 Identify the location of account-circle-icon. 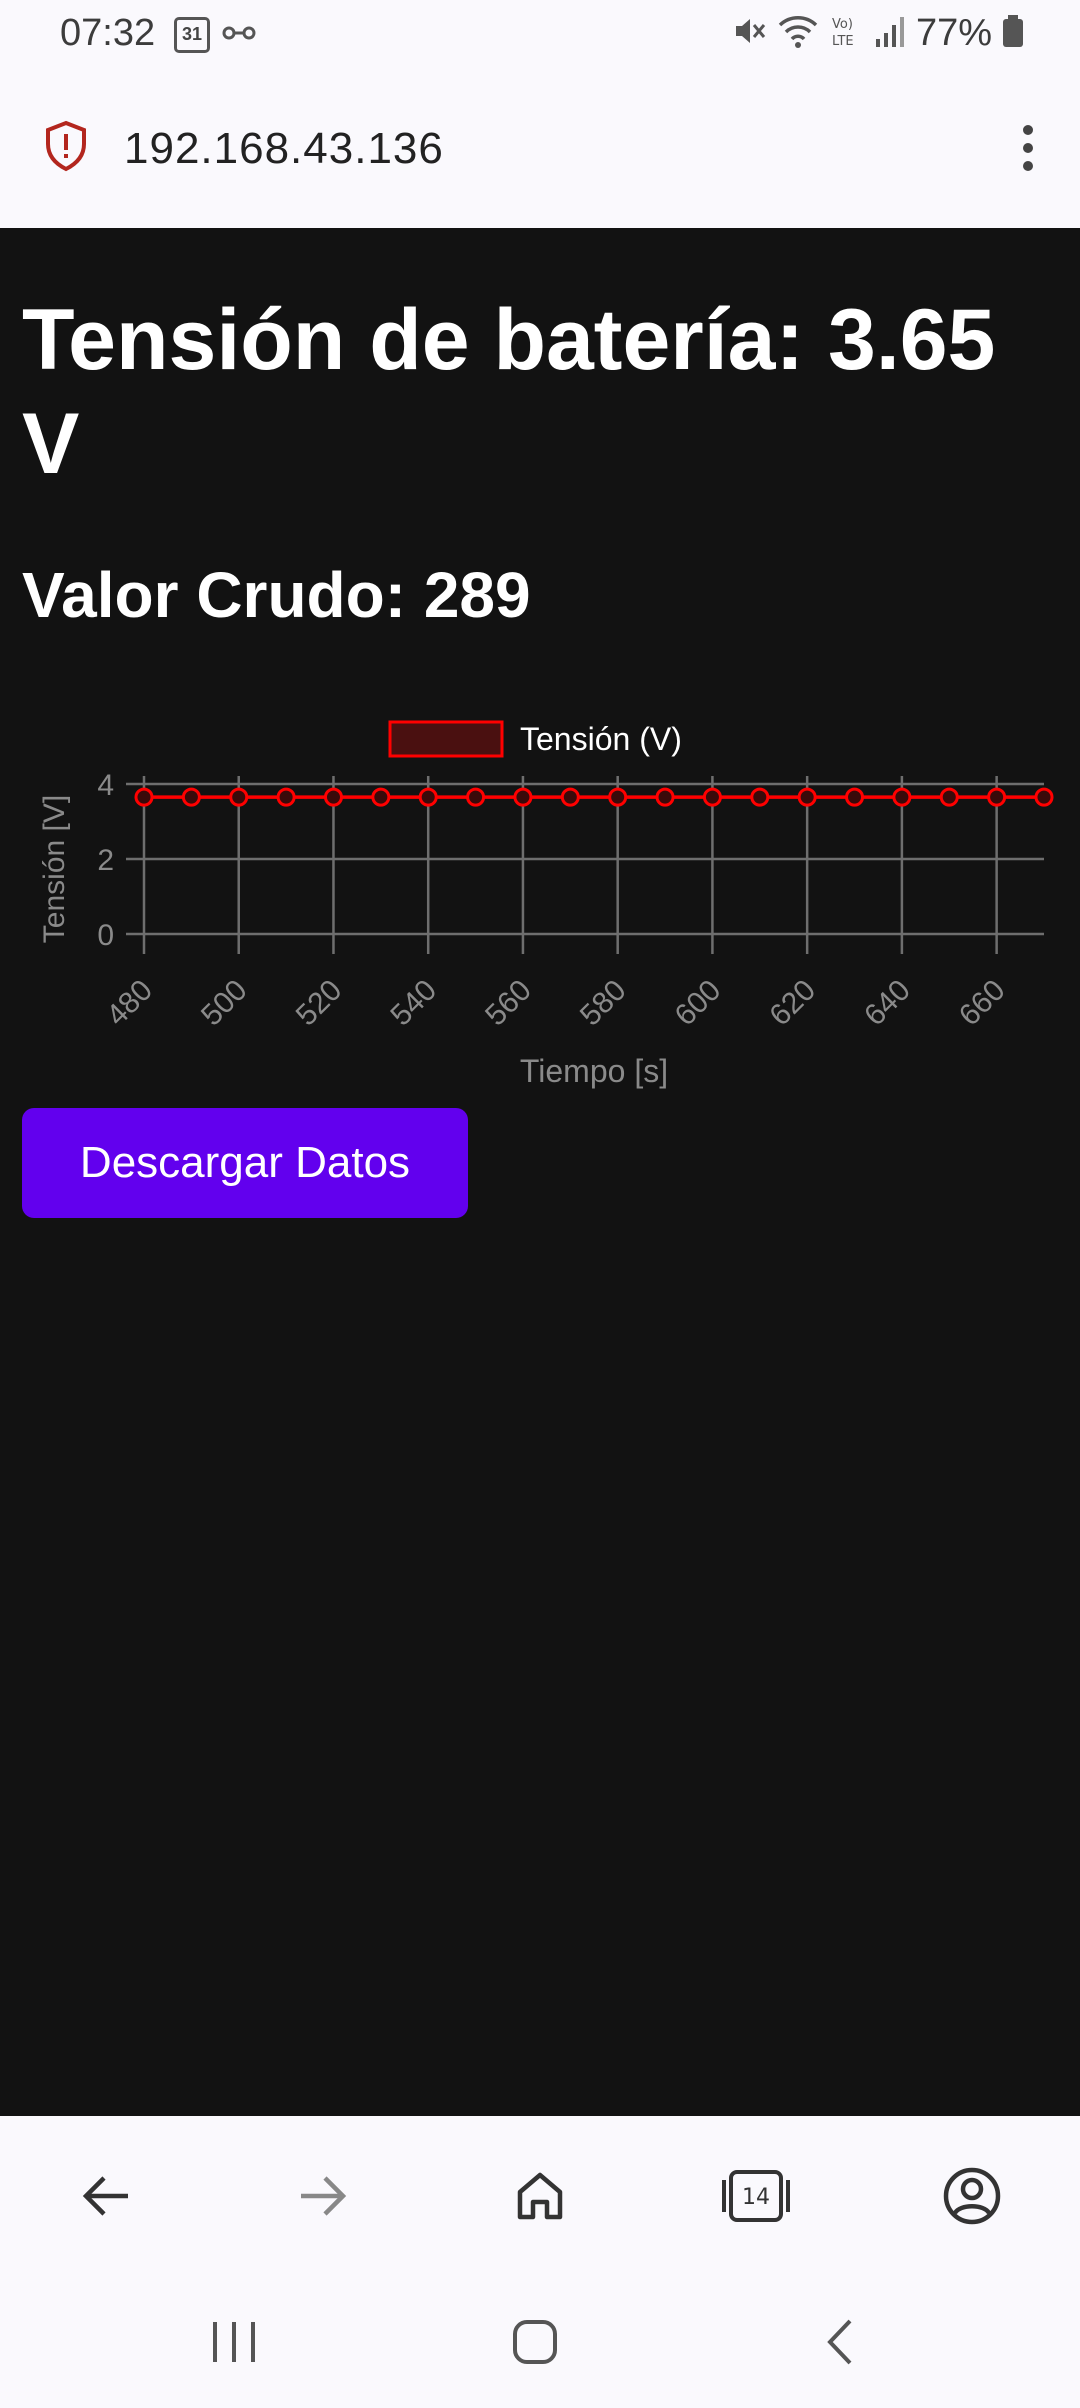
(972, 2196).